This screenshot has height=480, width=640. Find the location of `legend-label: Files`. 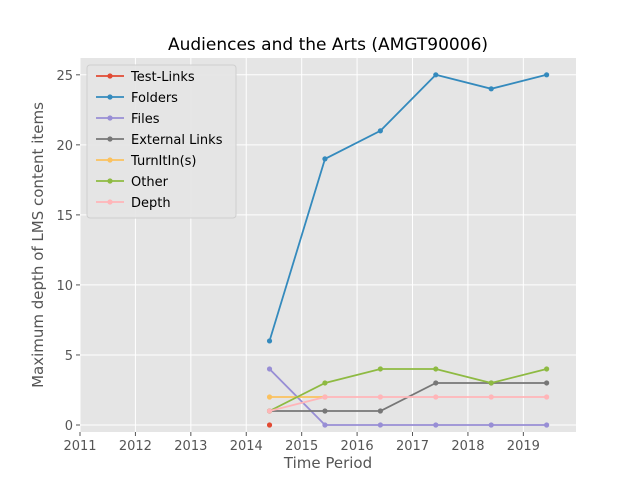

legend-label: Files is located at coordinates (145, 119).